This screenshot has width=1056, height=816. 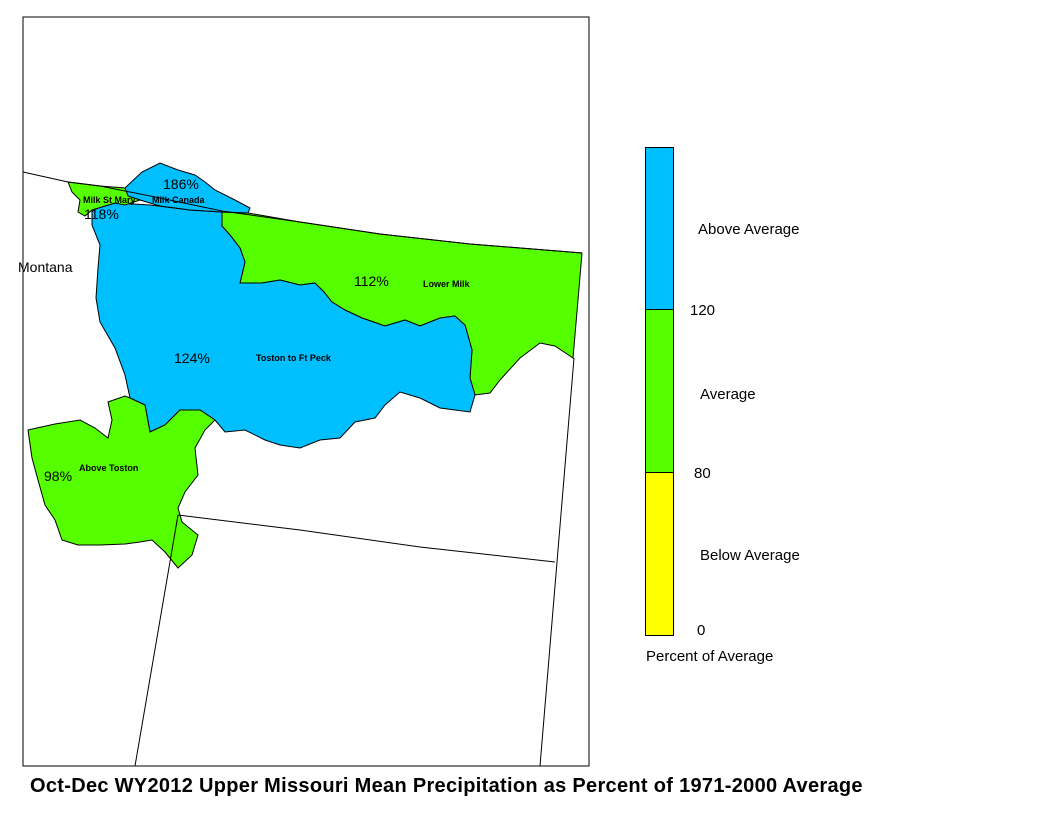 What do you see at coordinates (101, 214) in the screenshot?
I see `basin-percent-milk-st-mary: 118%` at bounding box center [101, 214].